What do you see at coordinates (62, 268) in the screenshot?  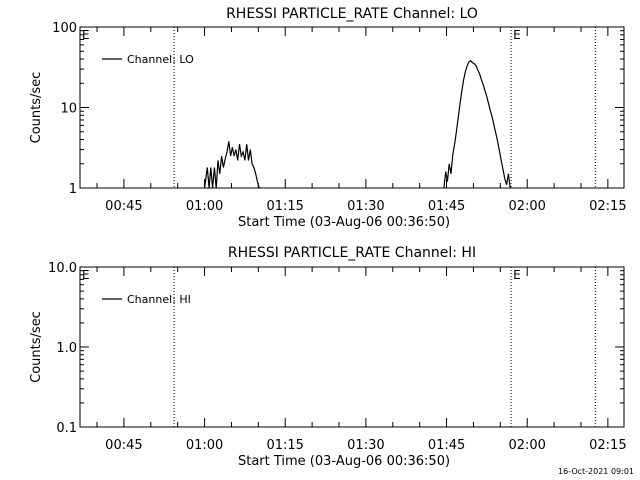 I see `y-tick-label: 10.0` at bounding box center [62, 268].